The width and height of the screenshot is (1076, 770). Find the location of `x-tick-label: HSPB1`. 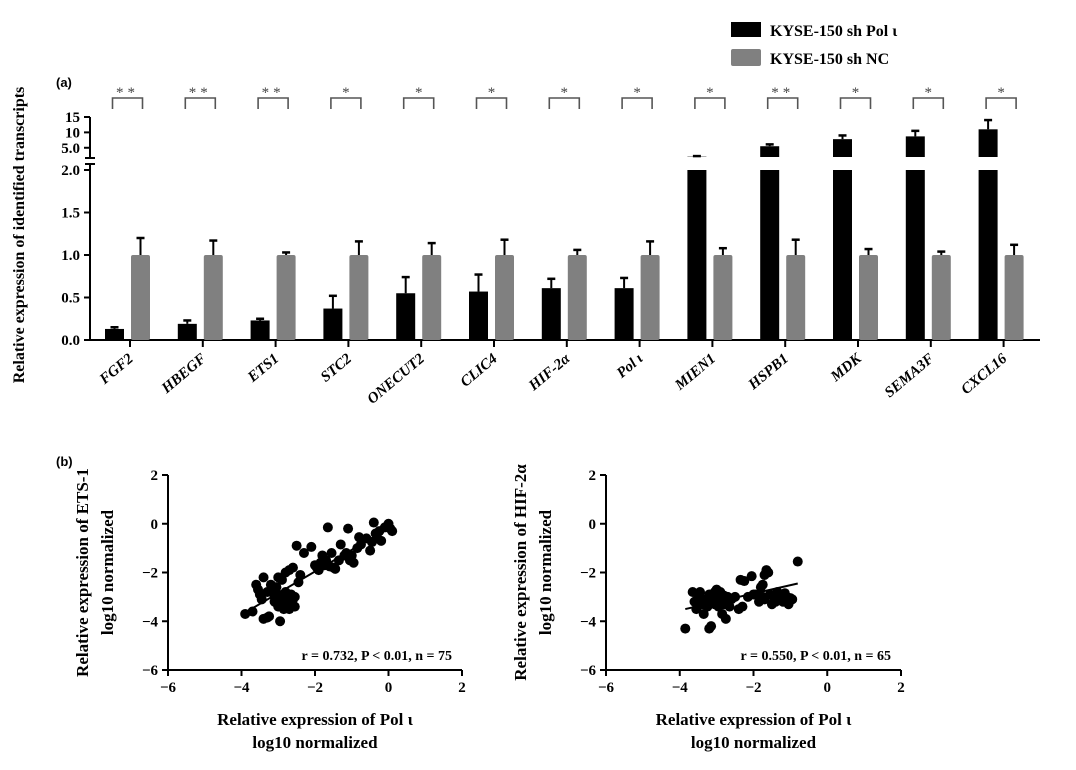

x-tick-label: HSPB1 is located at coordinates (768, 372).